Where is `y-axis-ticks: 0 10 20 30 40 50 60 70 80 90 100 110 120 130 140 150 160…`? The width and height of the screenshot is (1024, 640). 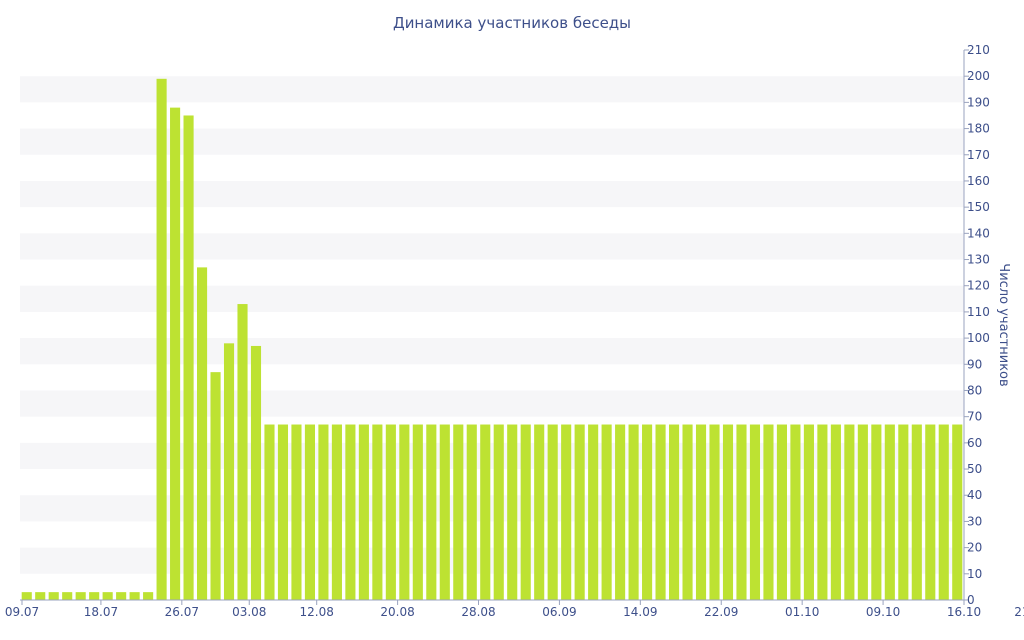
y-axis-ticks: 0 10 20 30 40 50 60 70 80 90 100 110 120 130 140 150 160… is located at coordinates (977, 325).